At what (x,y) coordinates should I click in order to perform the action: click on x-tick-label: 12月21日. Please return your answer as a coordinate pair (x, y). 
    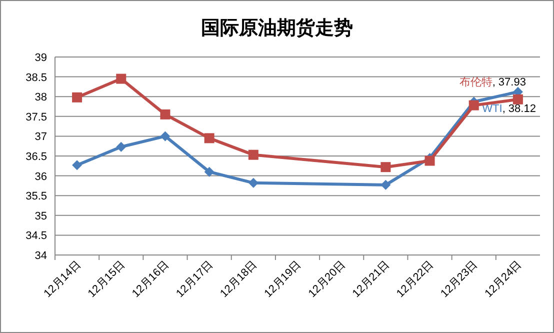
    Looking at the image, I should click on (371, 279).